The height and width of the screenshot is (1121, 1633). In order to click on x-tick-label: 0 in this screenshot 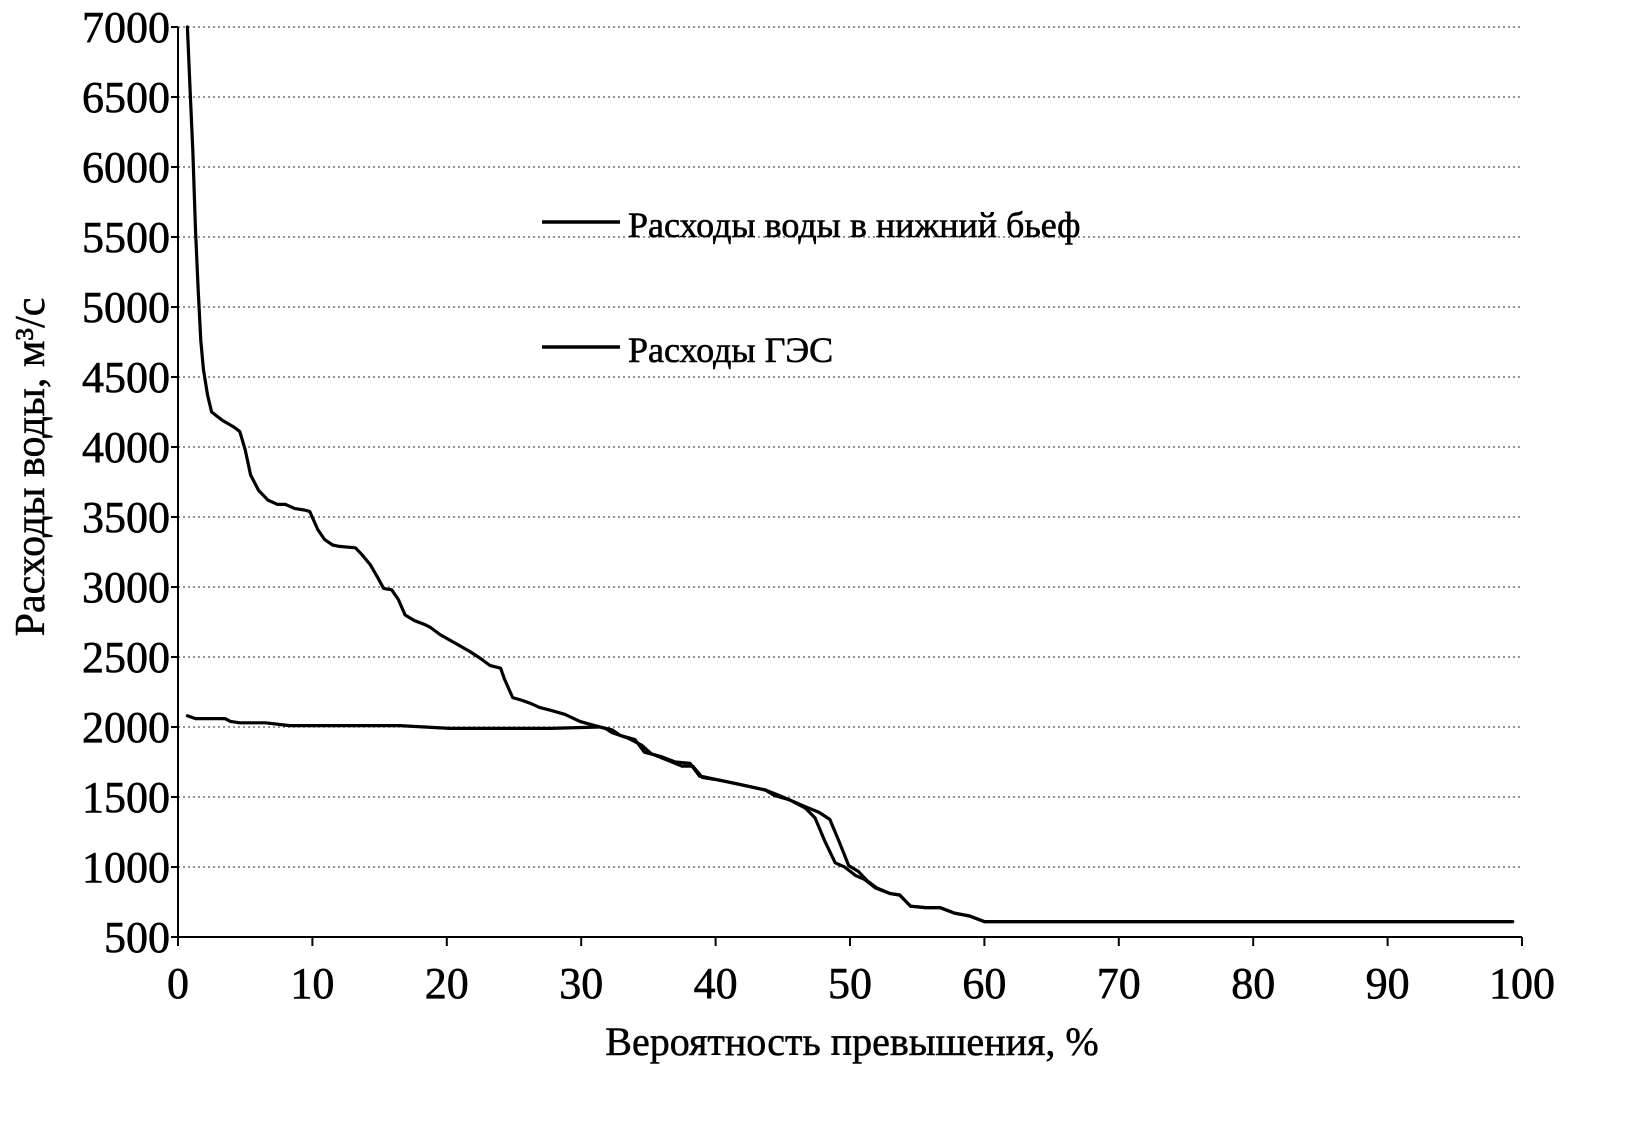, I will do `click(178, 983)`.